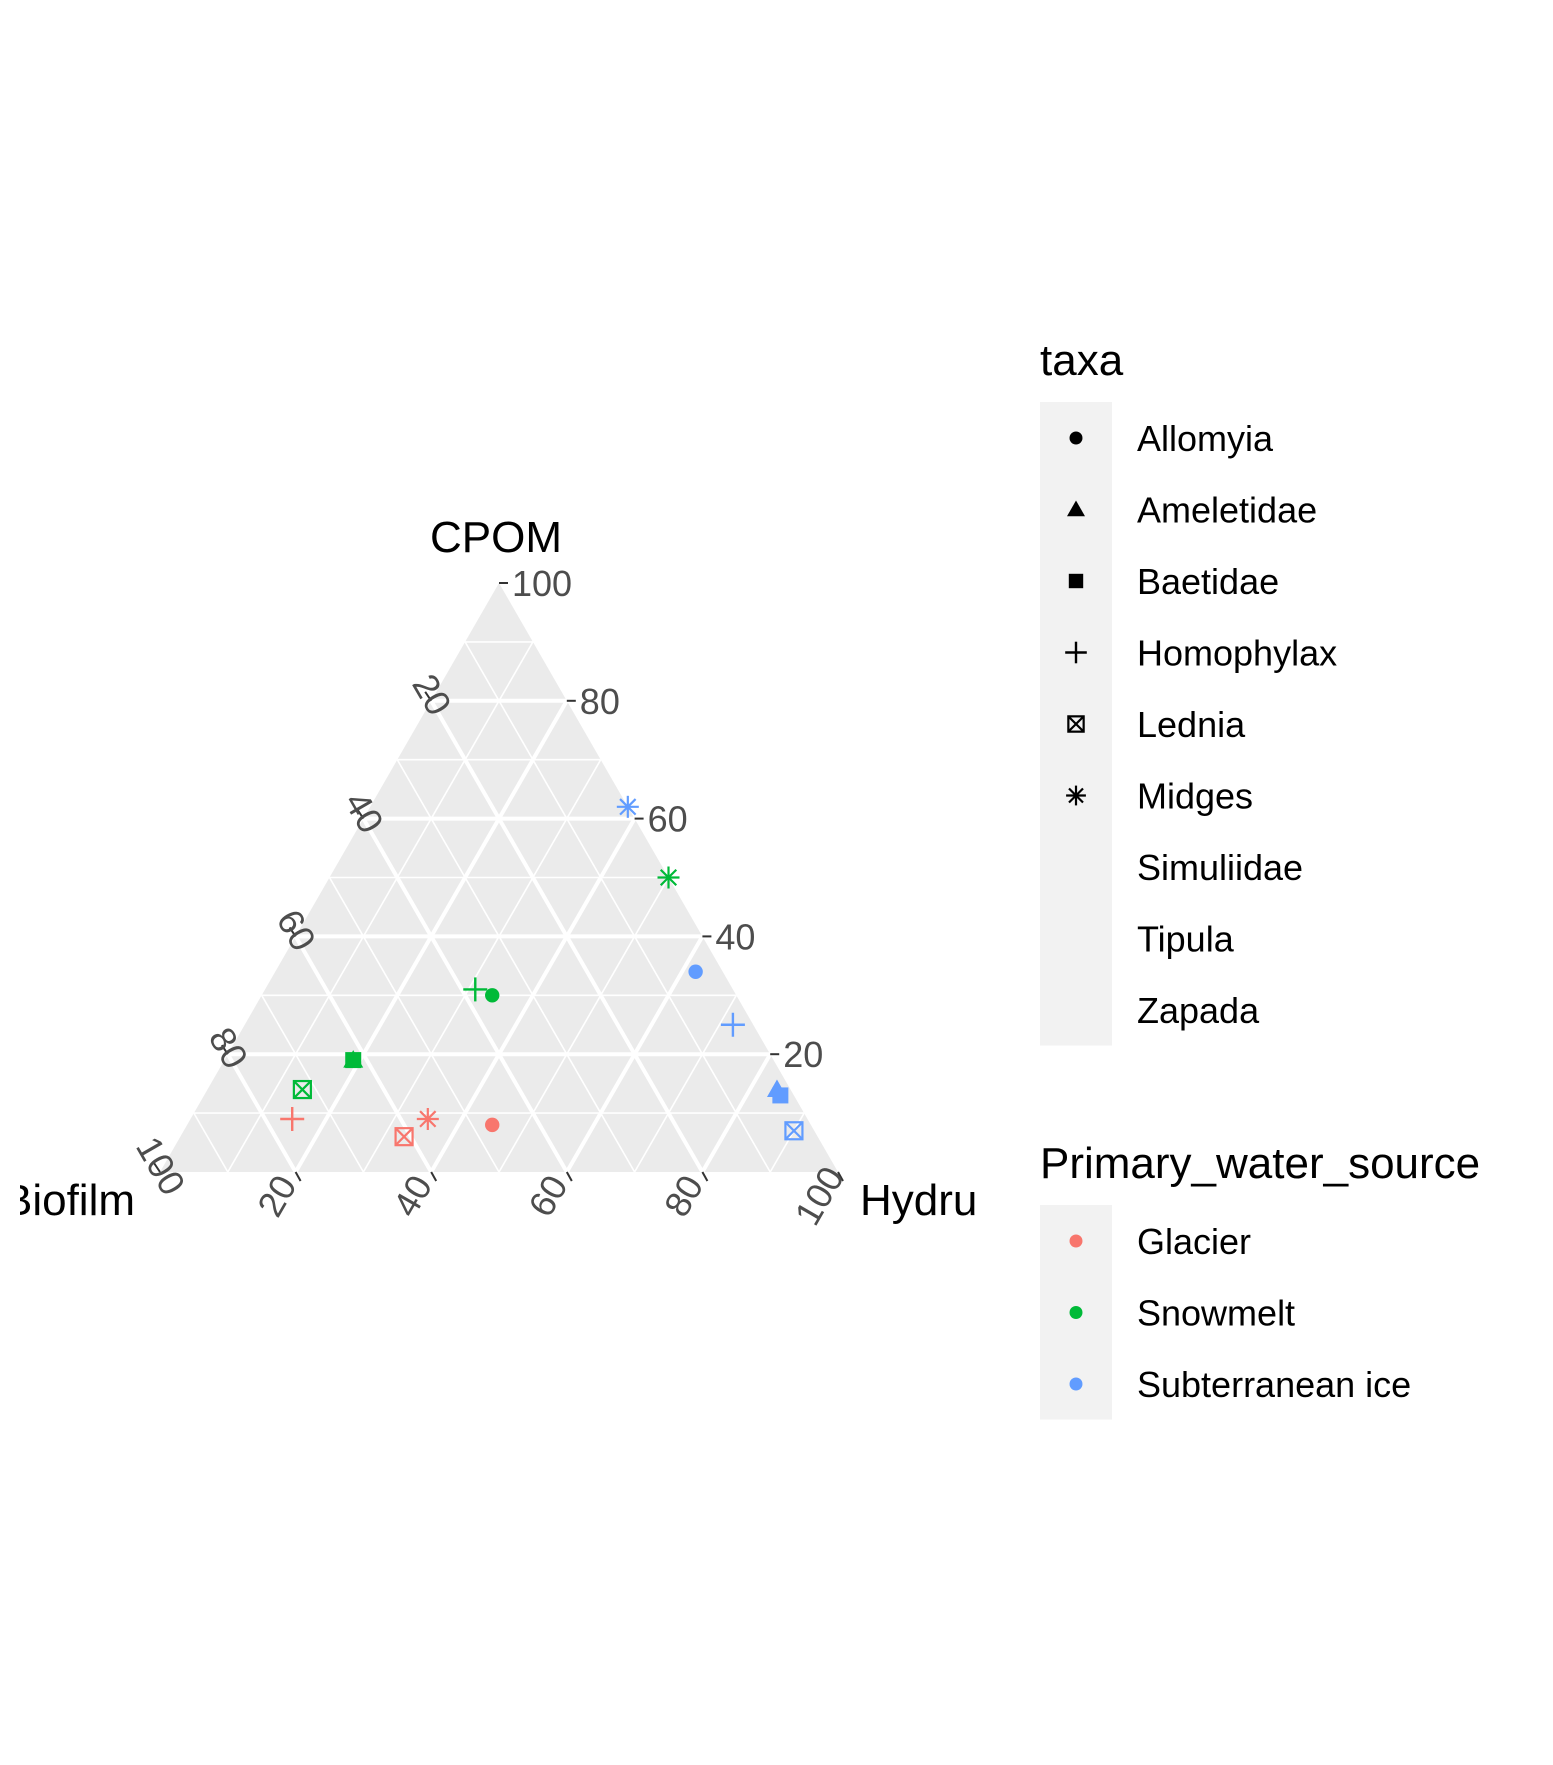 The width and height of the screenshot is (1553, 1765). Describe the element at coordinates (1191, 724) in the screenshot. I see `legend-label: Lednia` at that location.